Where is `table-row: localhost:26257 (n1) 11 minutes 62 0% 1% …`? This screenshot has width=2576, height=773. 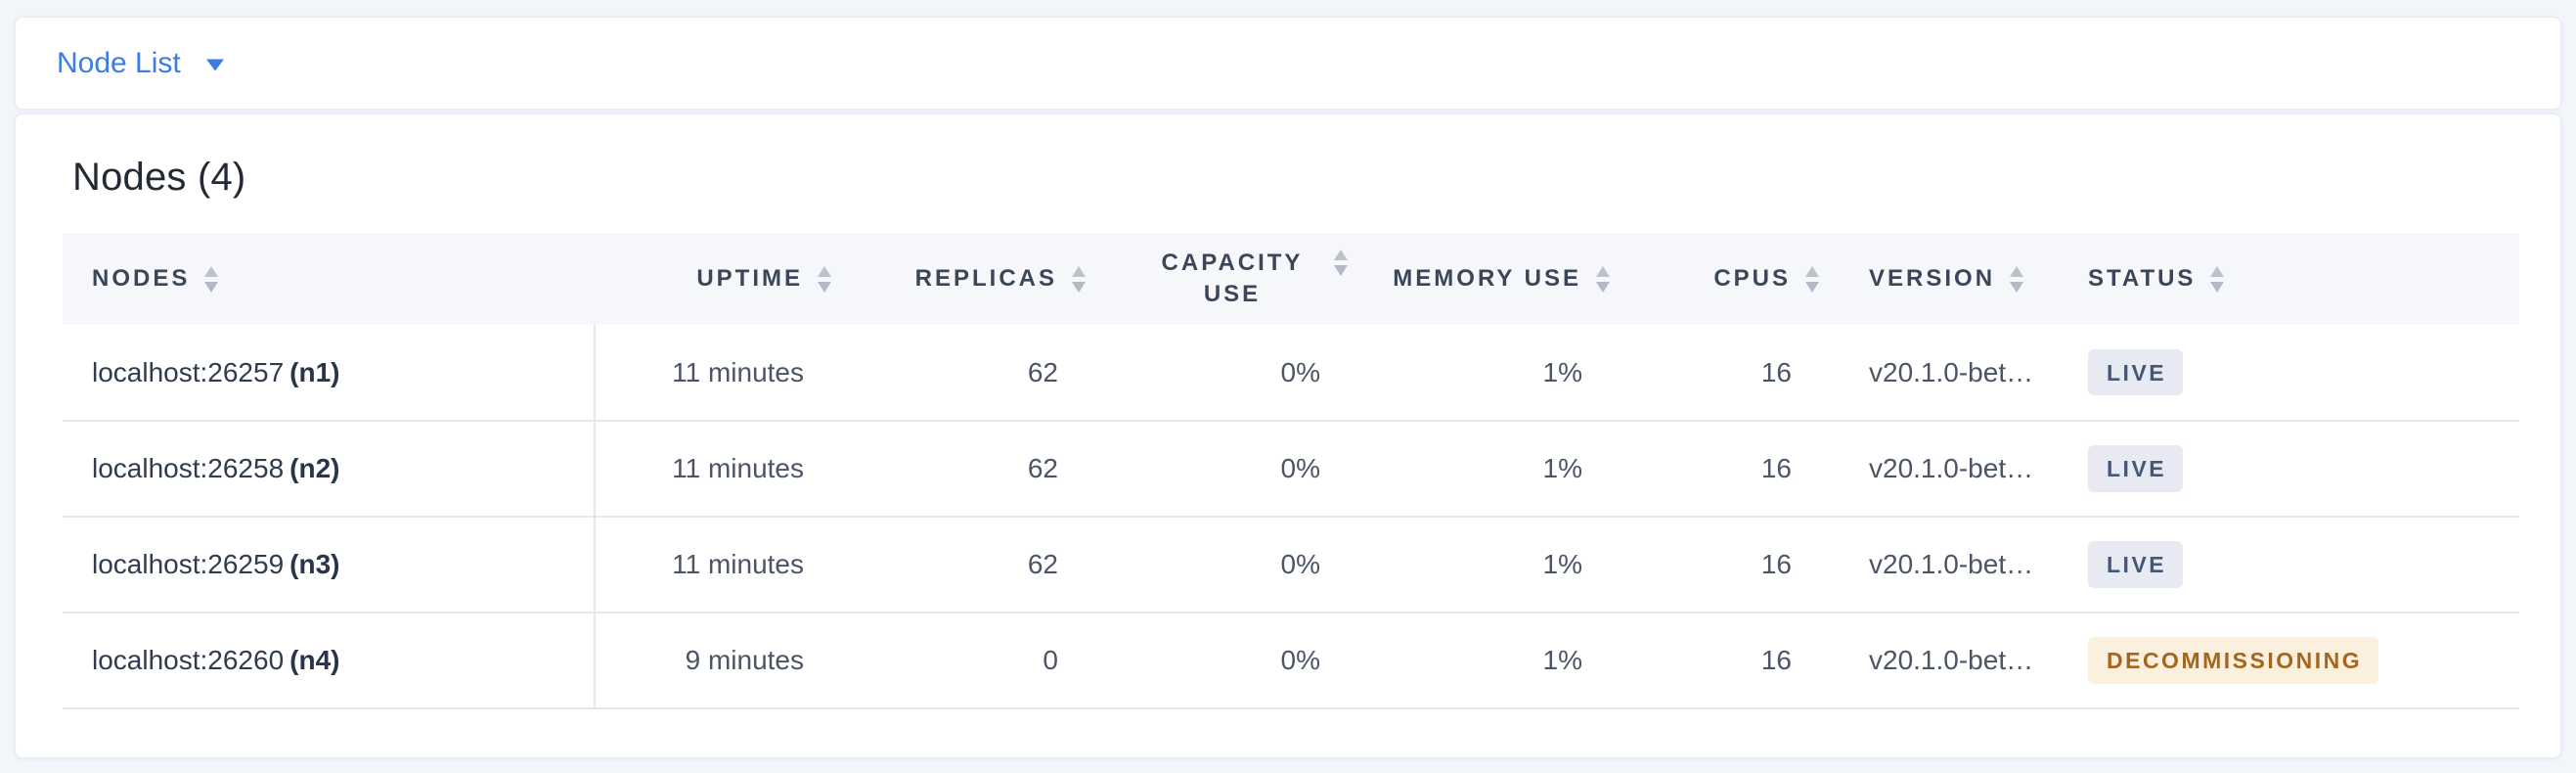 table-row: localhost:26257 (n1) 11 minutes 62 0% 1% … is located at coordinates (1291, 373).